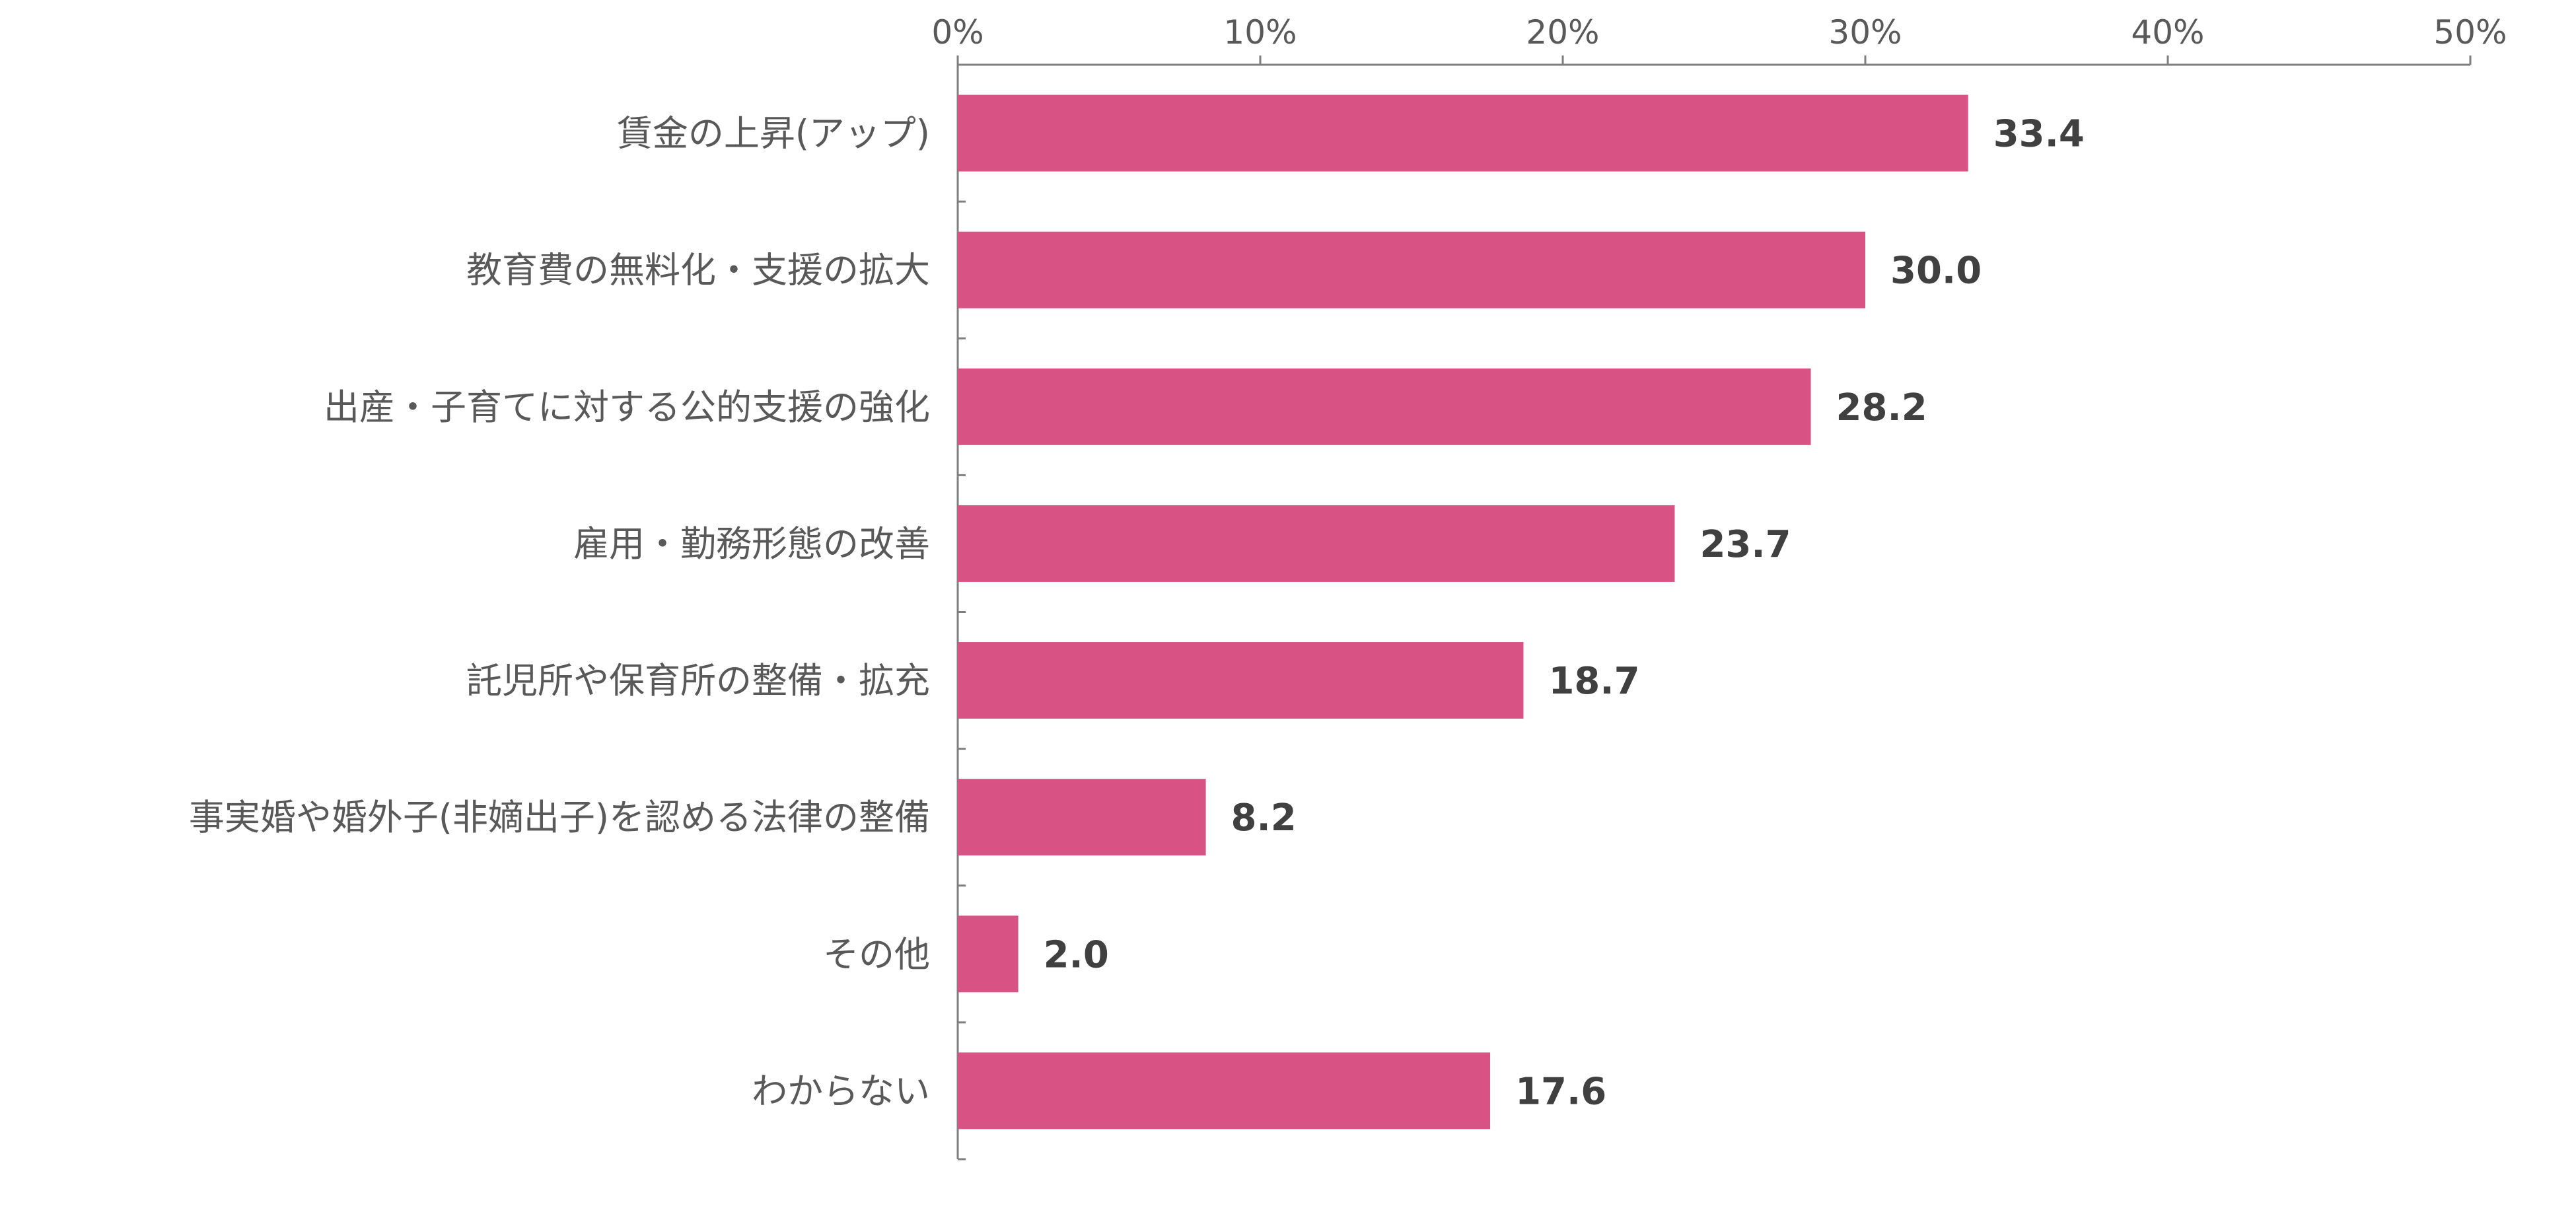 Image resolution: width=2576 pixels, height=1216 pixels. What do you see at coordinates (627, 407) in the screenshot?
I see `category-label: 出産・子育てに対する公的支援の強化` at bounding box center [627, 407].